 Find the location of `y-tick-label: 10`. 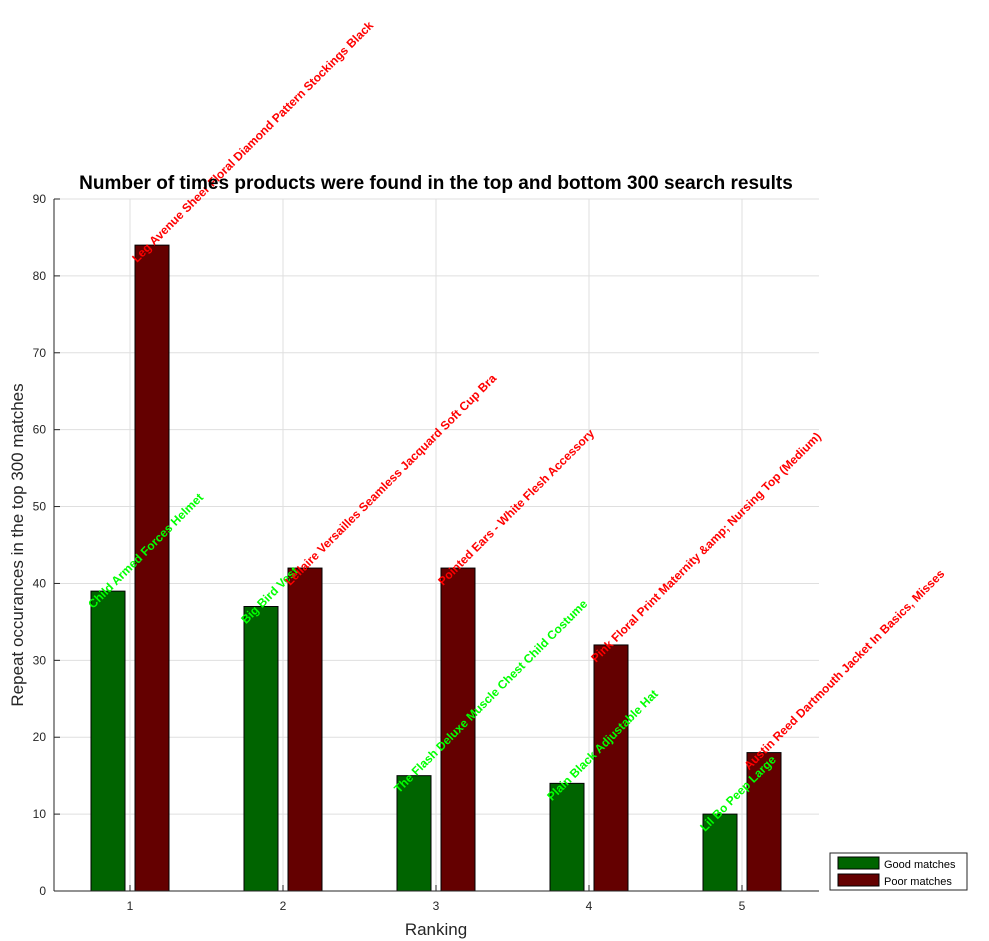

y-tick-label: 10 is located at coordinates (40, 814).